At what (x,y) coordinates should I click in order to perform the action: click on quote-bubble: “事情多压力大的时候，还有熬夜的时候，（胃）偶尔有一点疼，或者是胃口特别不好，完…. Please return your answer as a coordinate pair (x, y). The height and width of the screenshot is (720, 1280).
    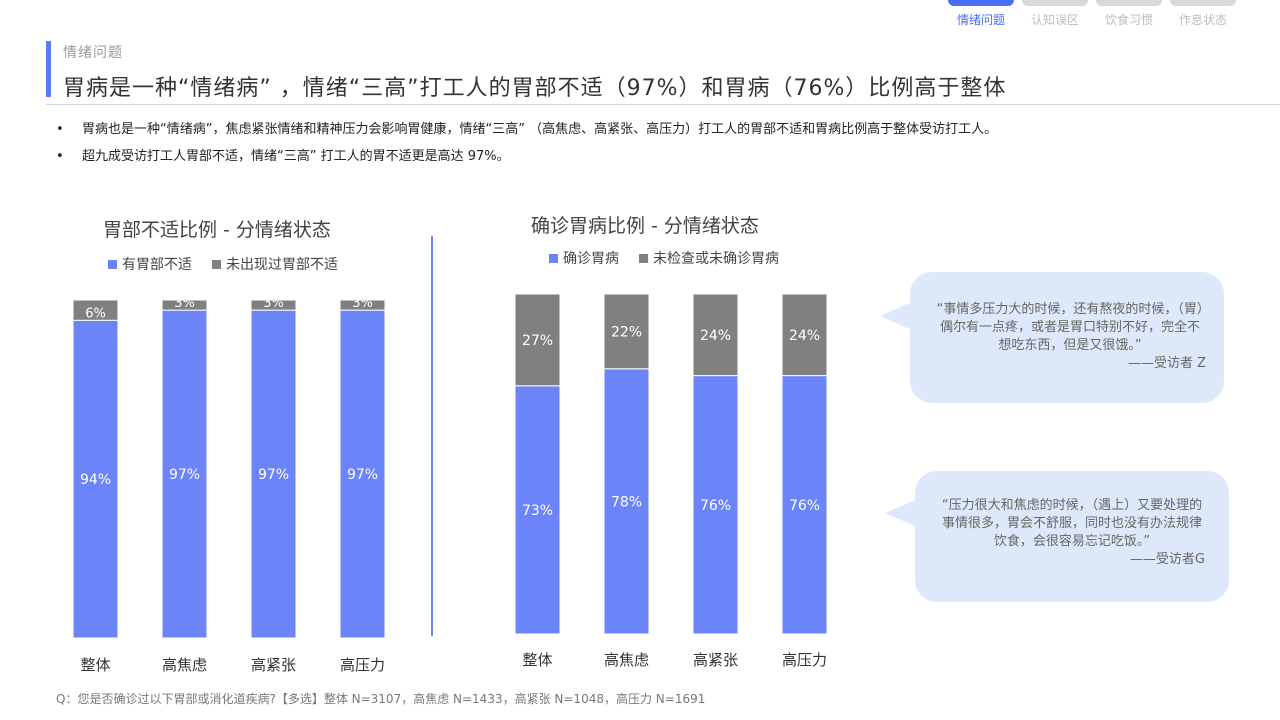
    Looking at the image, I should click on (1052, 337).